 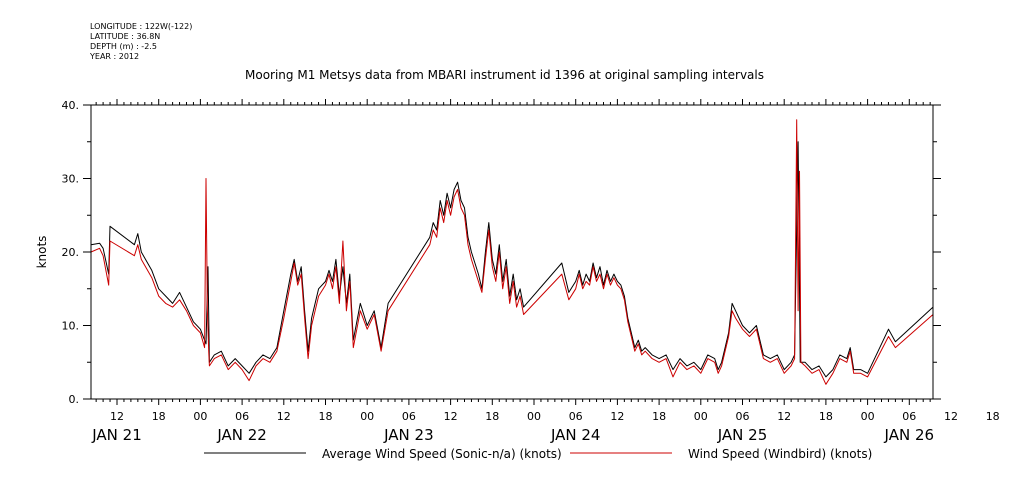 I want to click on x-day-label: JAN 23, so click(x=408, y=435).